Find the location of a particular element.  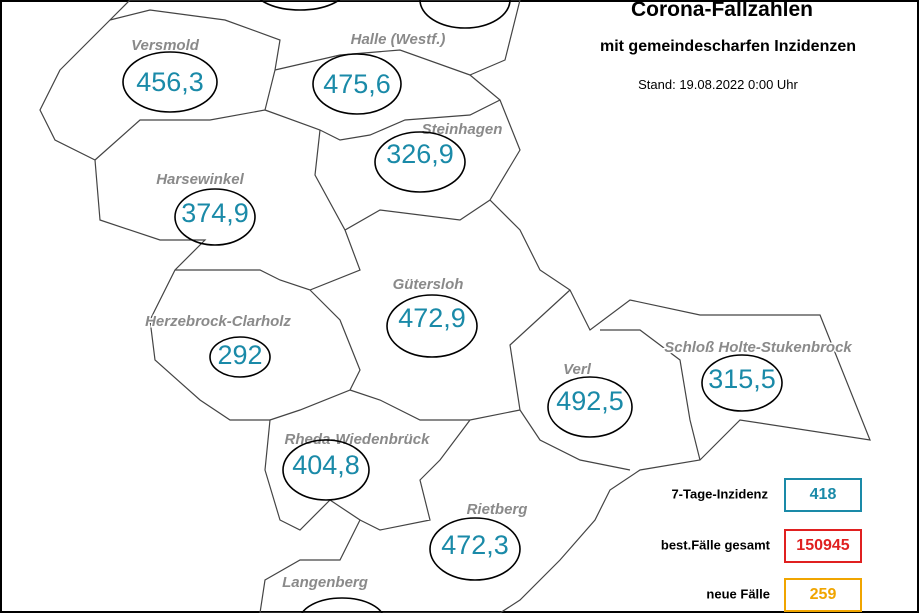

region-value: 404,8 is located at coordinates (326, 465).